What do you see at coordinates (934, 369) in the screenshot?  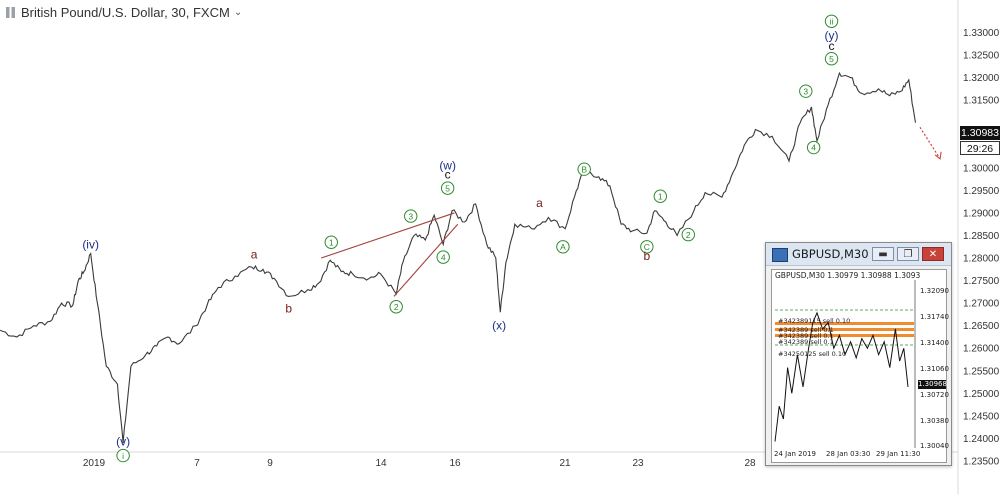 I see `inset-price-label: 1.31060` at bounding box center [934, 369].